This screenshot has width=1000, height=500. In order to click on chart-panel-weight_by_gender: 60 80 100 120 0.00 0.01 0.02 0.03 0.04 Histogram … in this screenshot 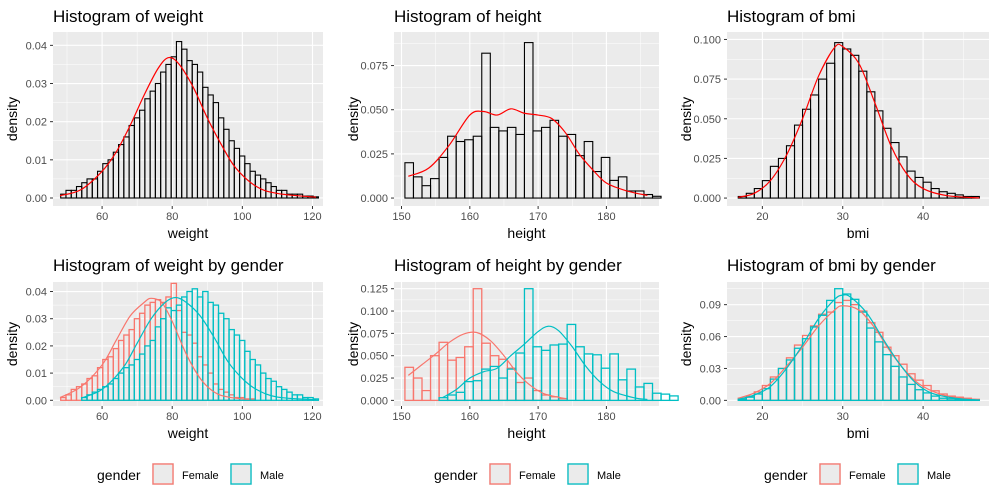, I will do `click(163, 348)`.